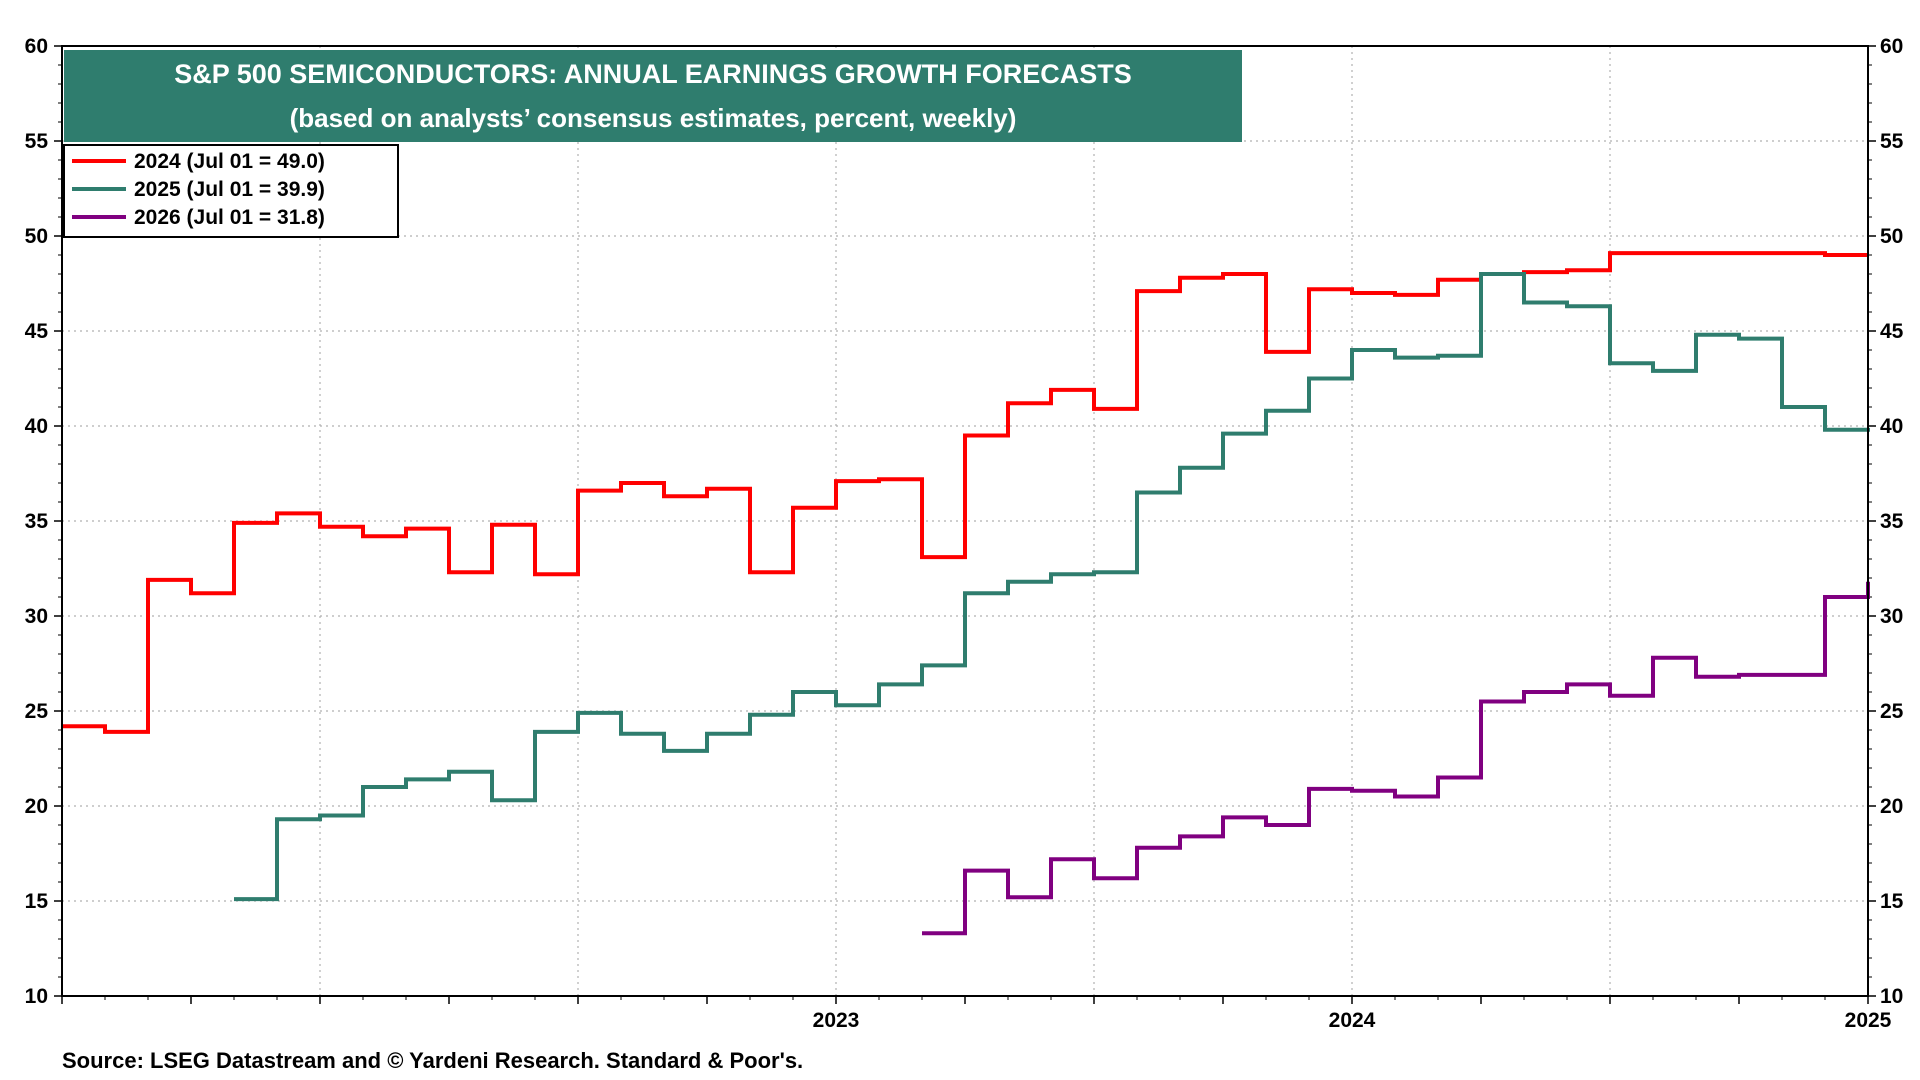 This screenshot has width=1920, height=1080. I want to click on y-tick-label-left: 60, so click(36, 46).